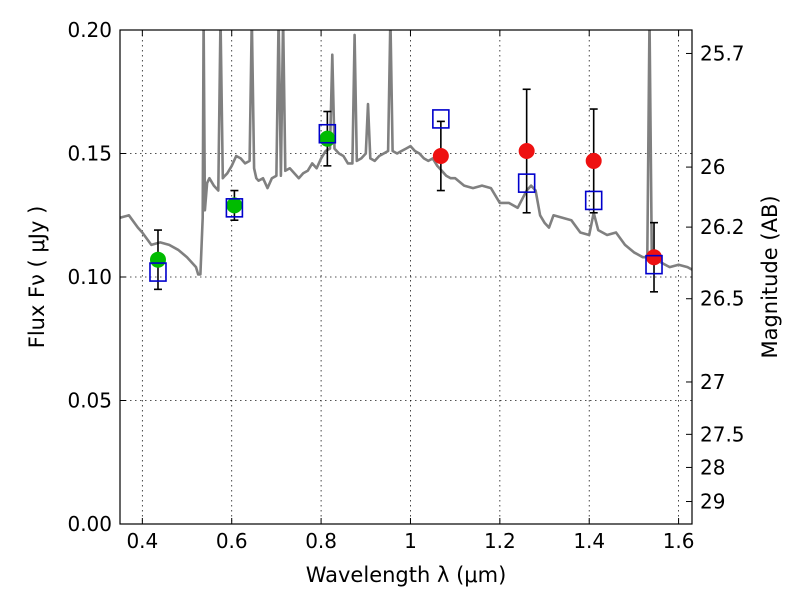  I want to click on y-tick-label: 0.10, so click(89, 277).